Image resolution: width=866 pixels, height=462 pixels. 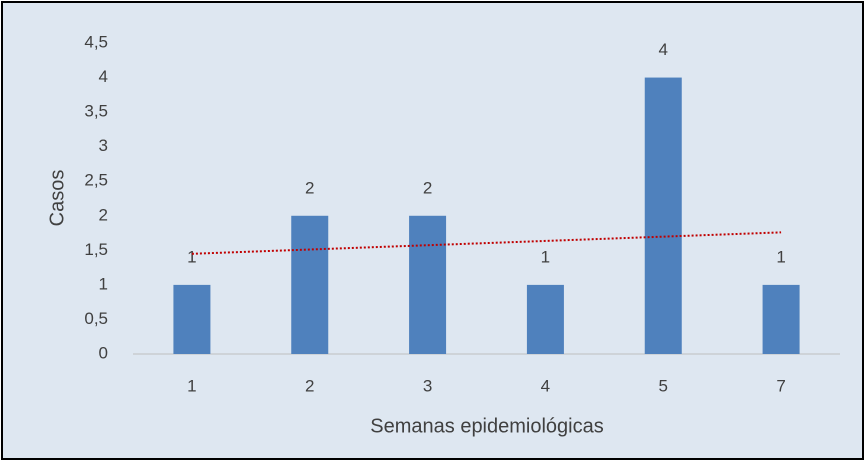 What do you see at coordinates (545, 385) in the screenshot?
I see `x-tick-label: 4` at bounding box center [545, 385].